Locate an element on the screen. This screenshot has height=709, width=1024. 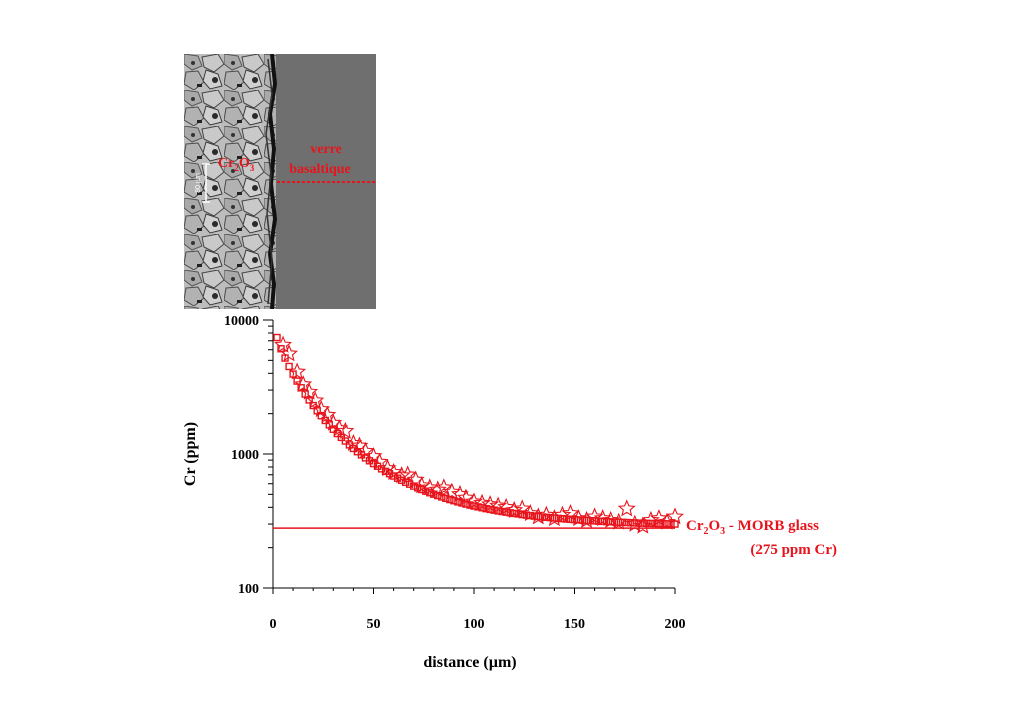
y-tick-label: 1000 is located at coordinates (245, 455).